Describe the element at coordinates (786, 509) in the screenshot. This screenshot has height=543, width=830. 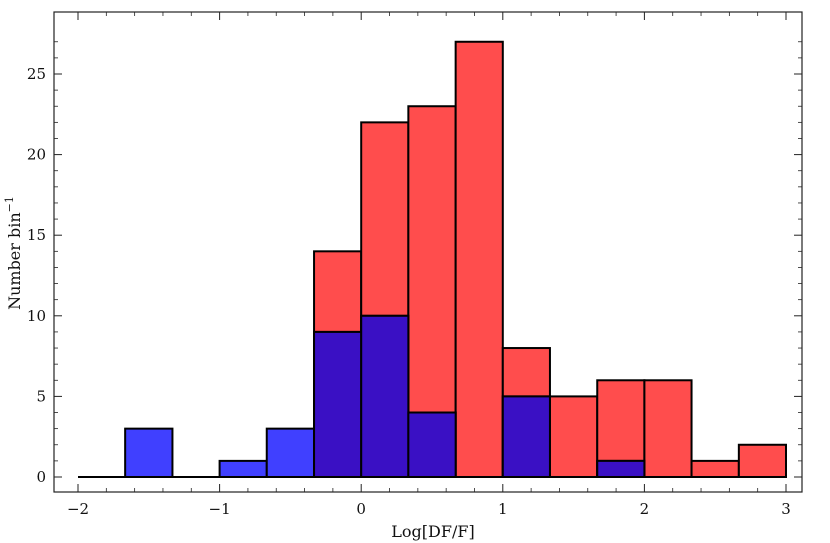
I see `x-tick-label-5: 3` at that location.